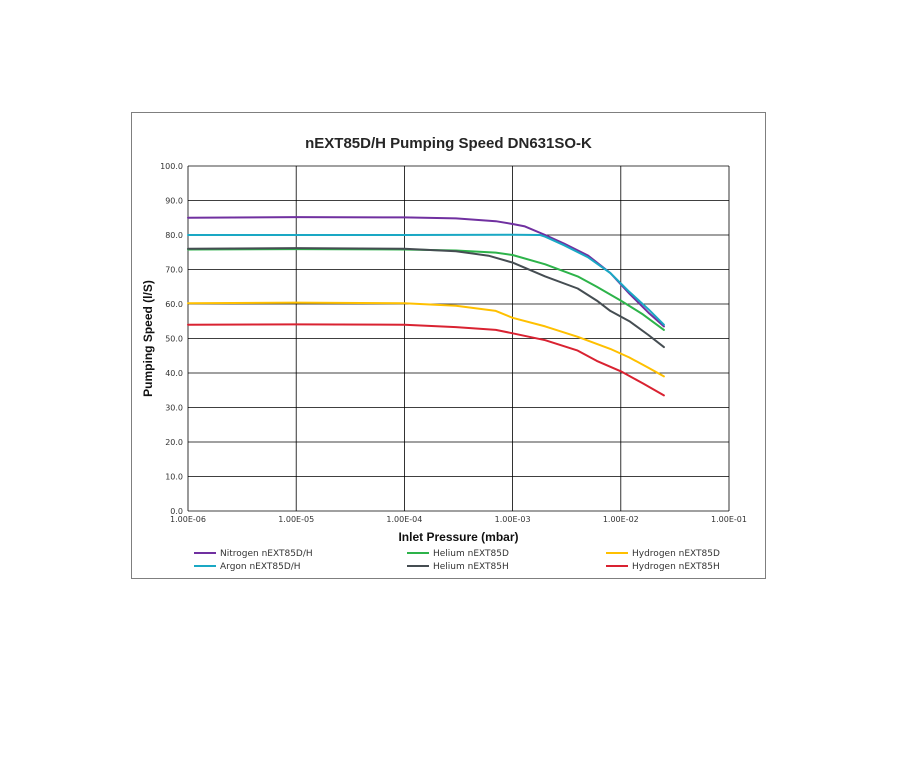 This screenshot has height=762, width=923. What do you see at coordinates (404, 519) in the screenshot?
I see `x-tick-label: 1.00E-04` at bounding box center [404, 519].